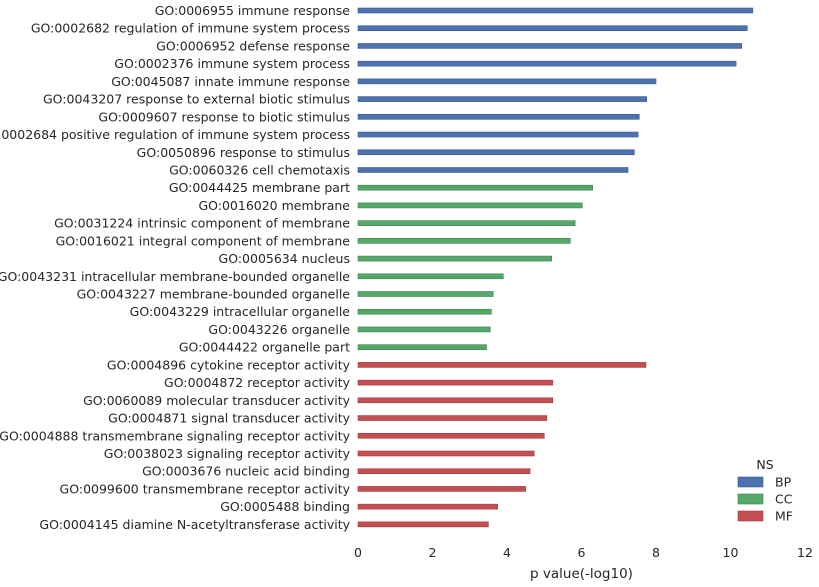  I want to click on legend-swatch-mf, so click(750, 516).